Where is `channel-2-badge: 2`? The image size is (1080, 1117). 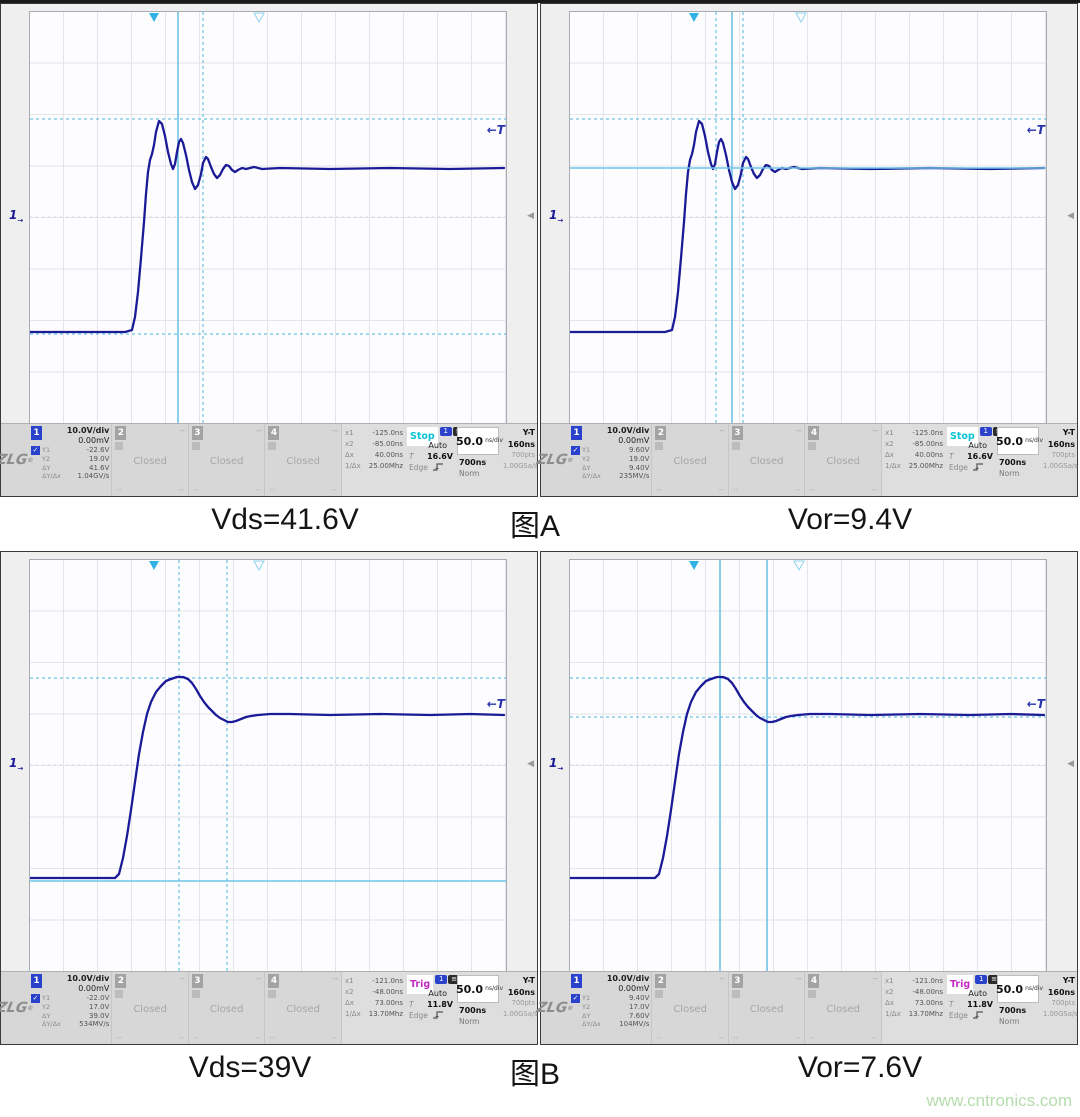
channel-2-badge: 2 is located at coordinates (121, 981).